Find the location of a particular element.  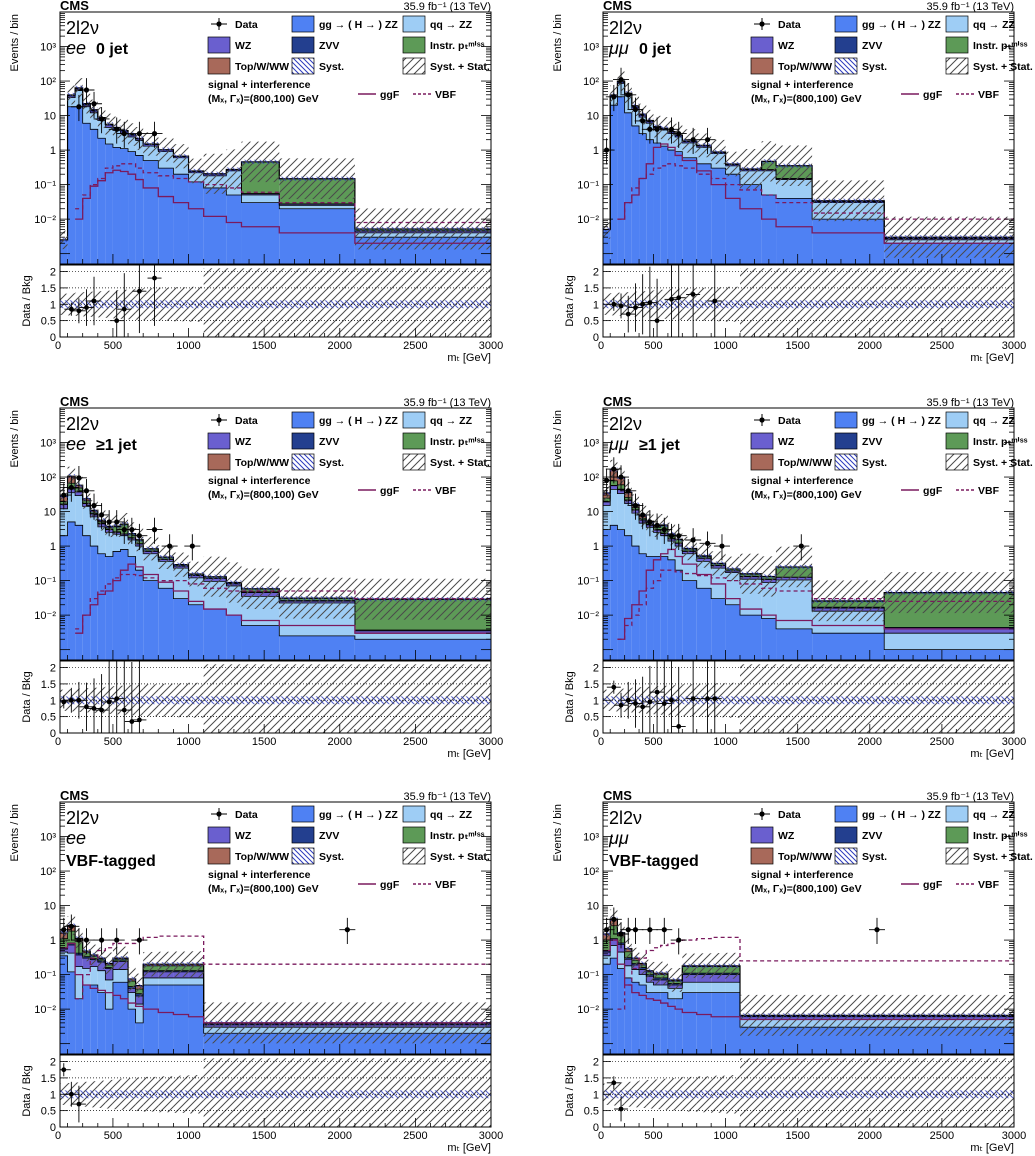

x-axis-label: mₜ [GeV] is located at coordinates (469, 1148).